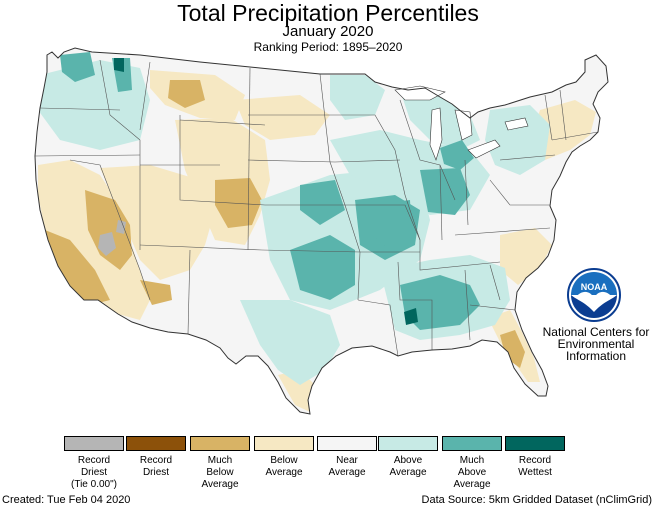 This screenshot has height=509, width=656. I want to click on legend-item-below: Below Average, so click(284, 457).